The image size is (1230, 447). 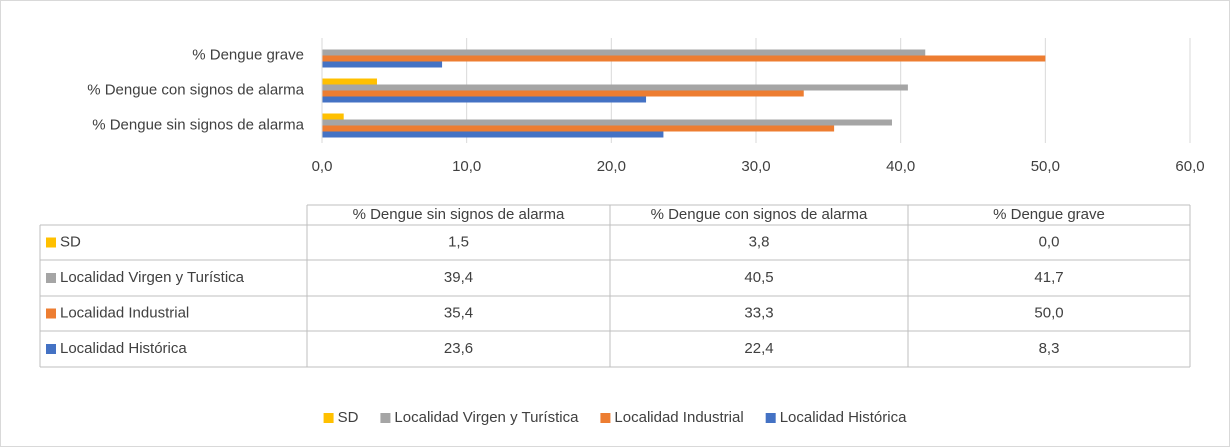 What do you see at coordinates (124, 312) in the screenshot?
I see `table-row-label: Localidad Industrial` at bounding box center [124, 312].